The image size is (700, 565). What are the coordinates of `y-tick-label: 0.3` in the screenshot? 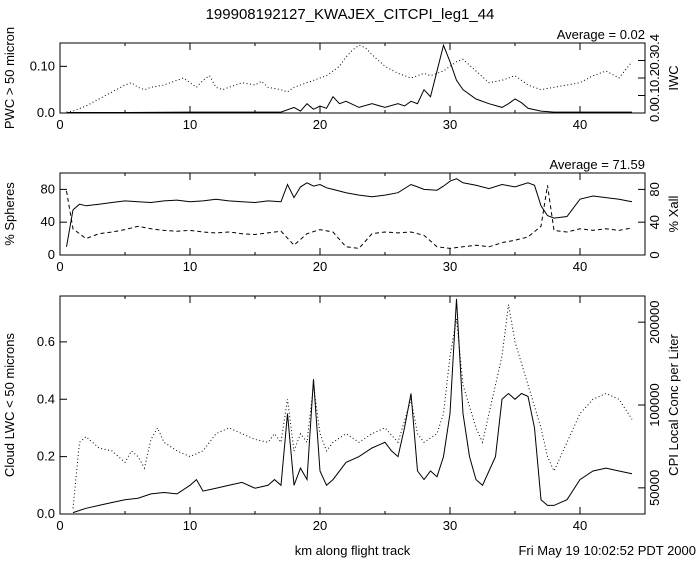 It's located at (654, 60).